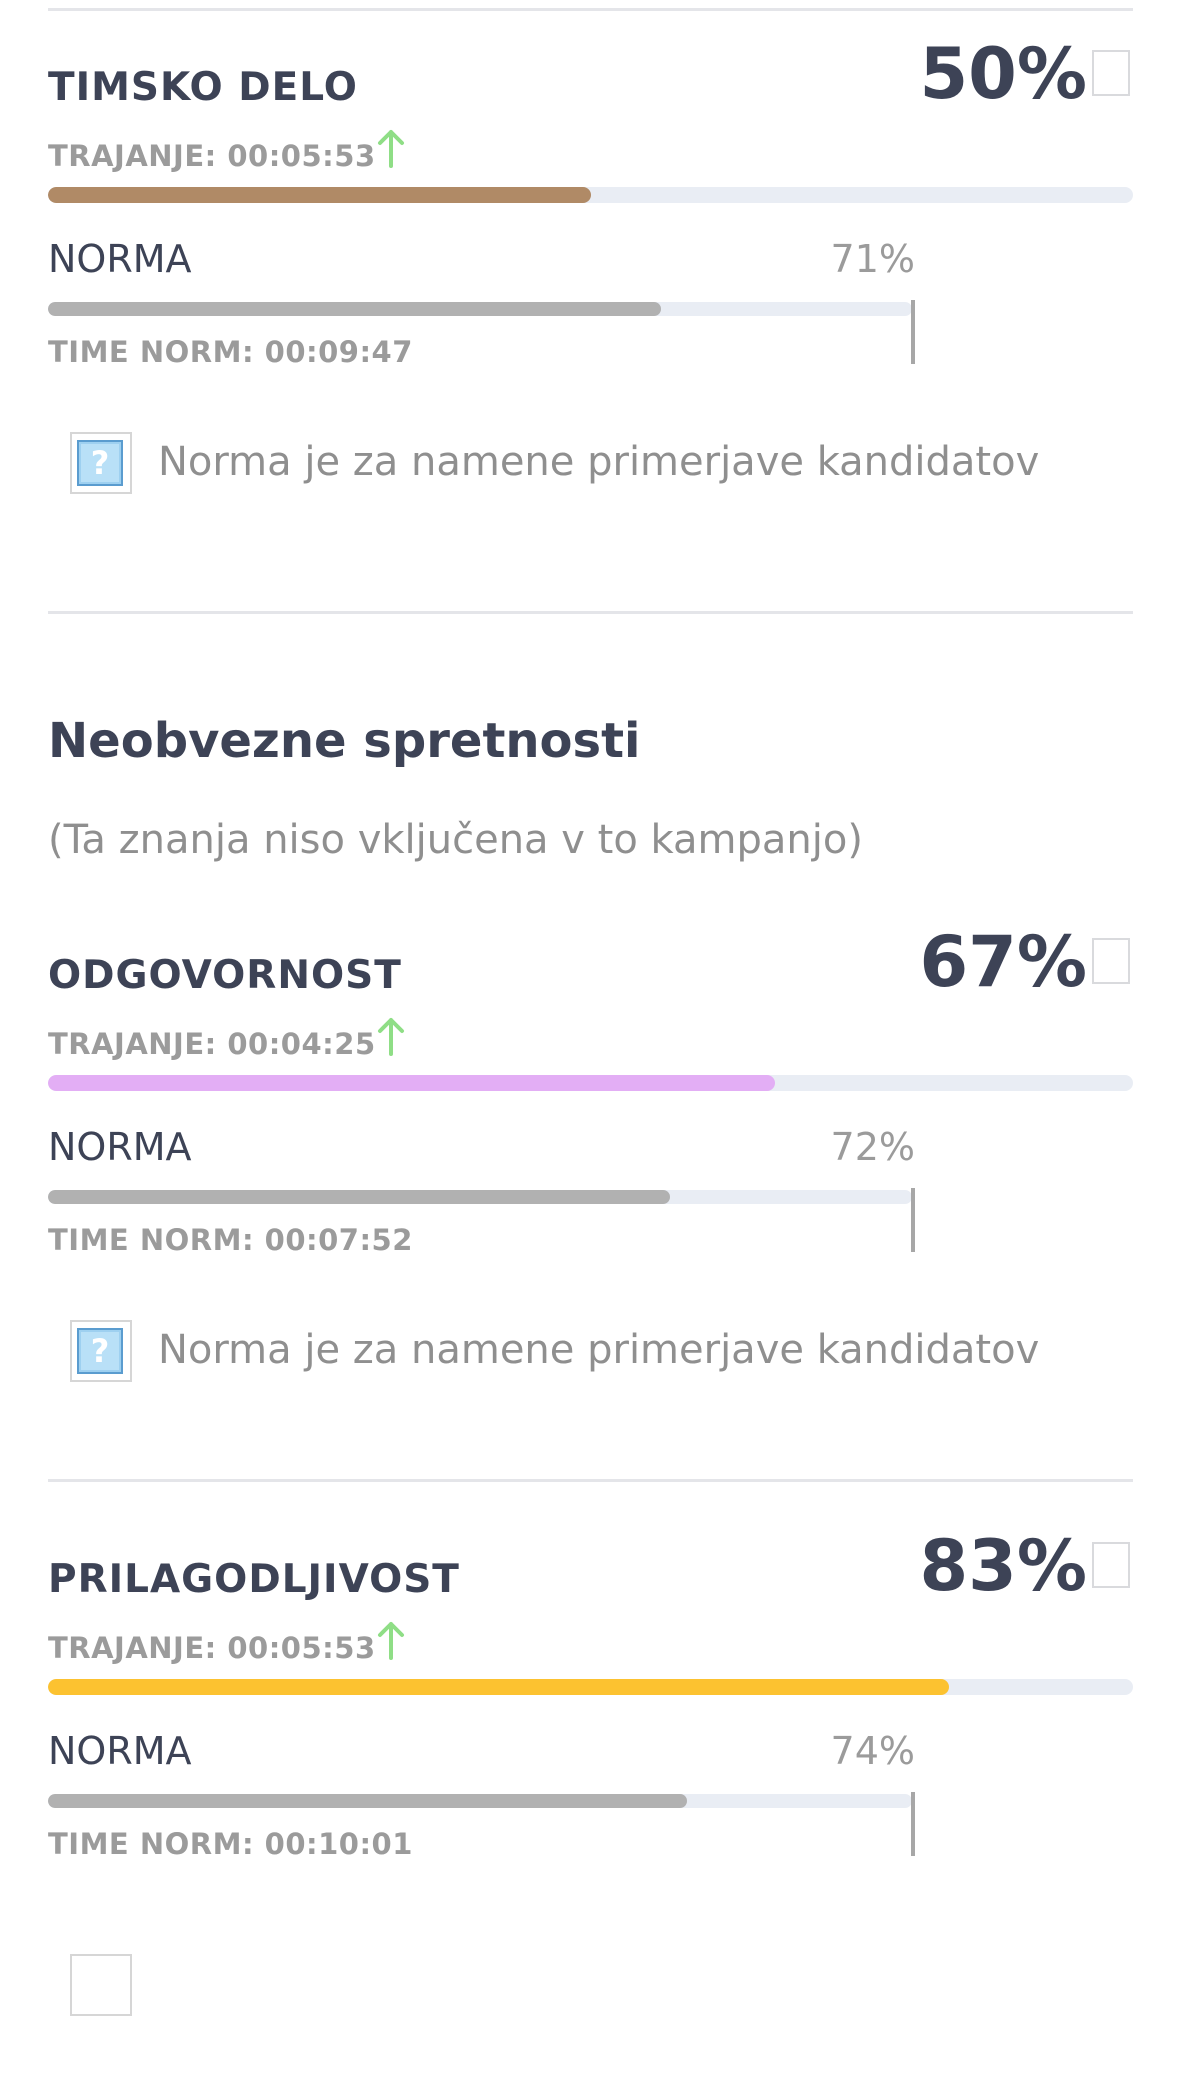 This screenshot has height=2076, width=1179. What do you see at coordinates (101, 1985) in the screenshot?
I see `question-mark-icon` at bounding box center [101, 1985].